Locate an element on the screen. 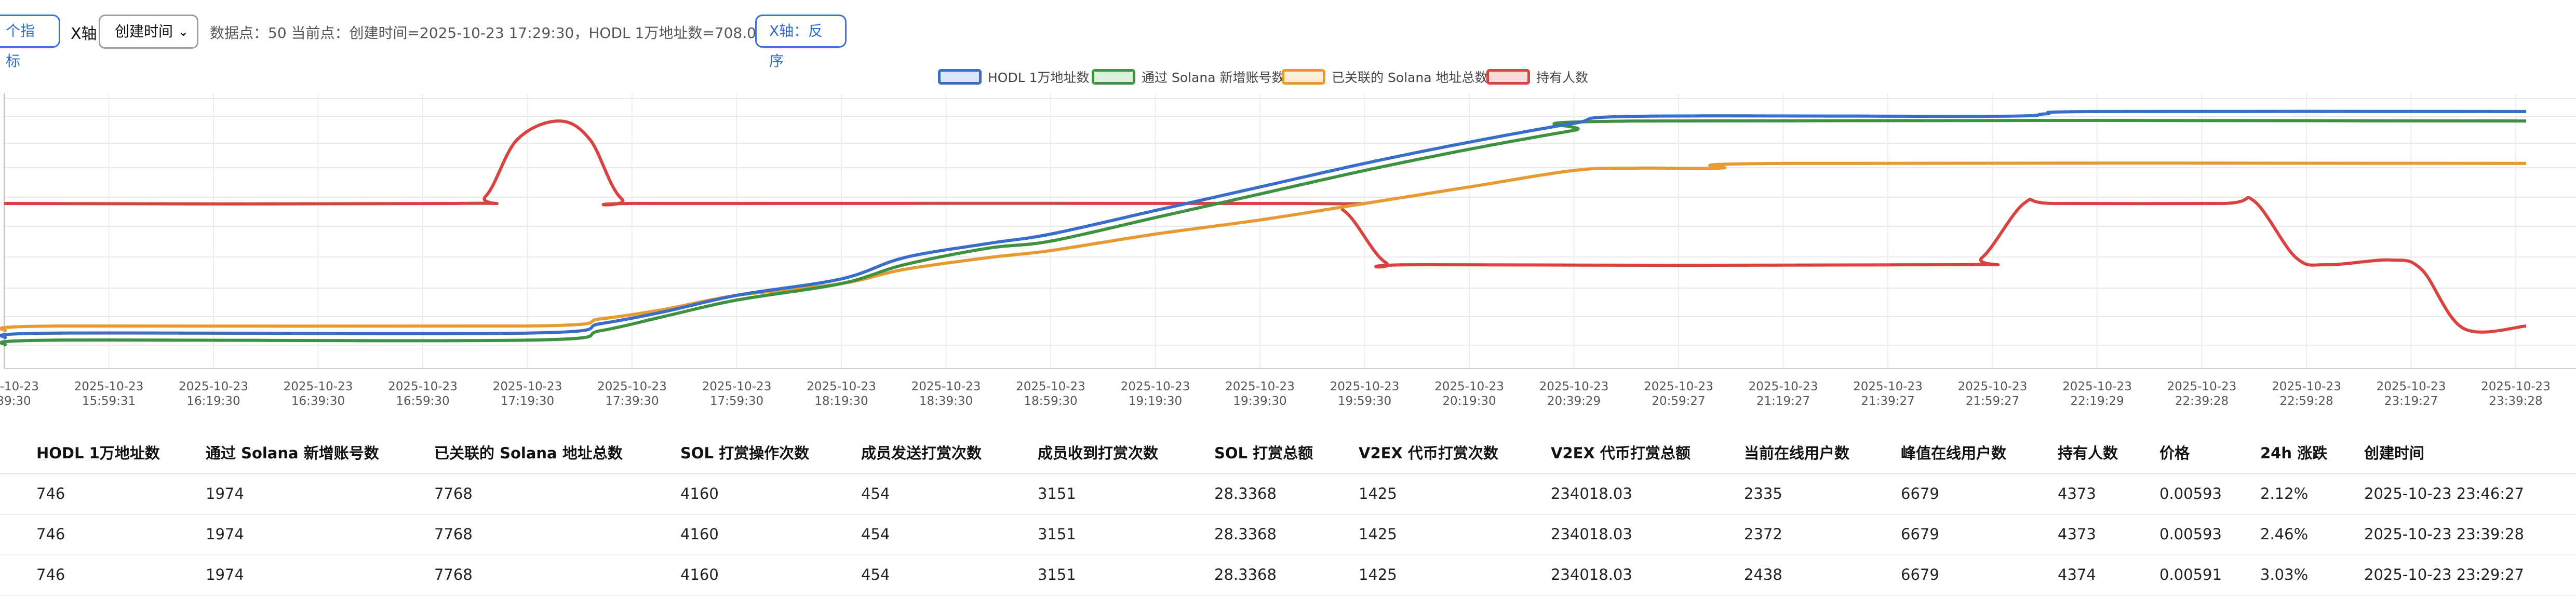 This screenshot has height=599, width=2576. column-header: 持有人数 is located at coordinates (2088, 453).